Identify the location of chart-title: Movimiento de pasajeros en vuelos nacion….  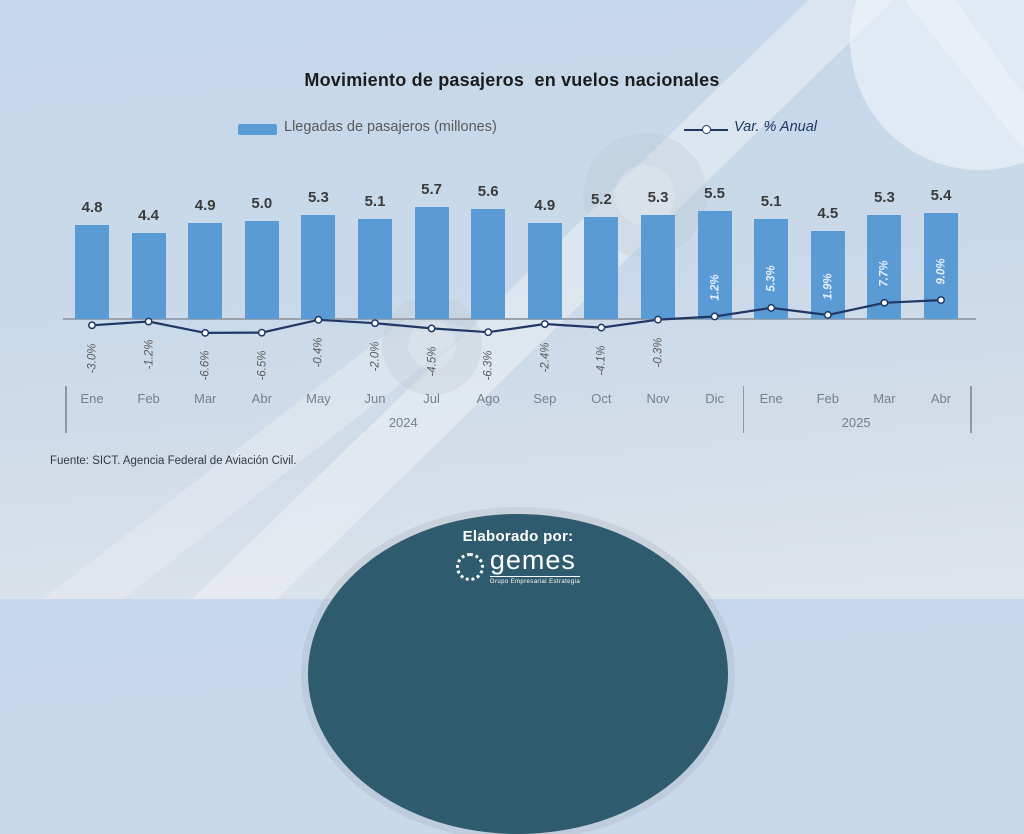
(512, 80).